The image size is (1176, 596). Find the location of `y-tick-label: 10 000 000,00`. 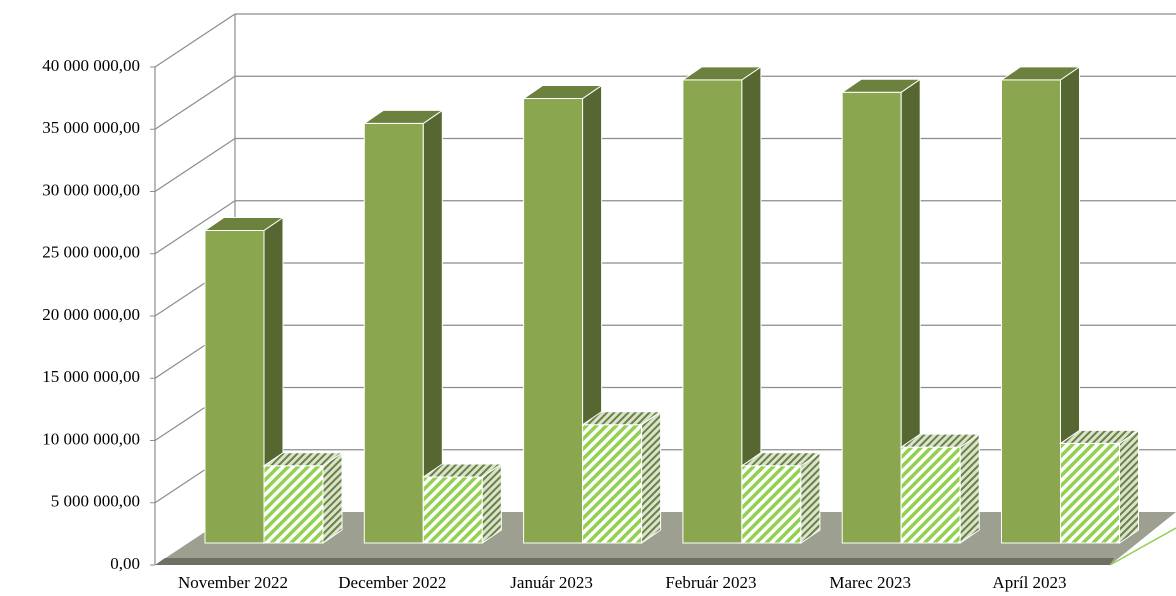

y-tick-label: 10 000 000,00 is located at coordinates (91, 438).